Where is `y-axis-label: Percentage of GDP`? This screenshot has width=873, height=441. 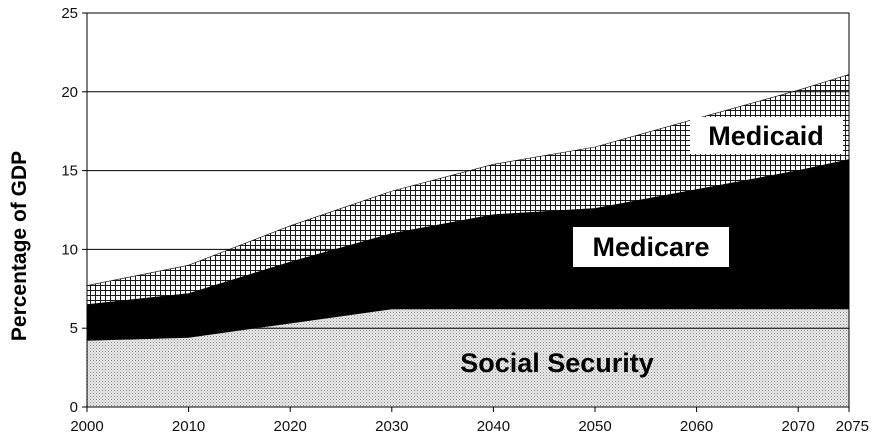
y-axis-label: Percentage of GDP is located at coordinates (19, 246).